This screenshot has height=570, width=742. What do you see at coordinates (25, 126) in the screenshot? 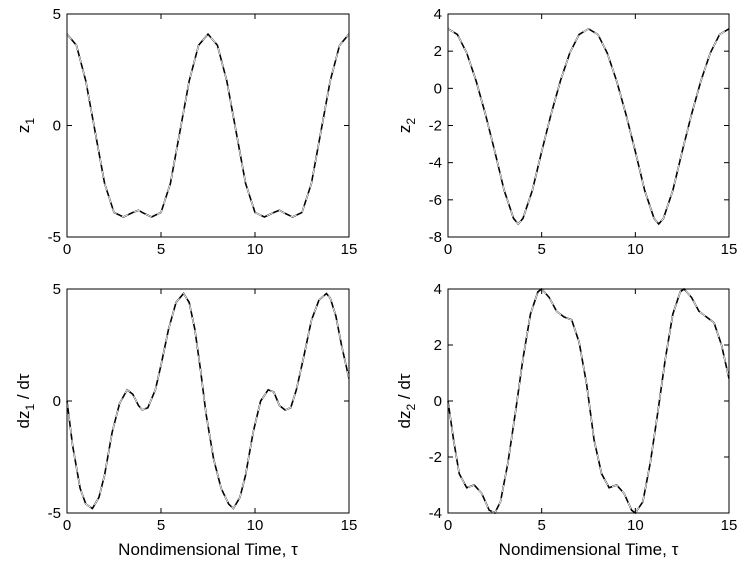
I see `y-axis-label: z1` at bounding box center [25, 126].